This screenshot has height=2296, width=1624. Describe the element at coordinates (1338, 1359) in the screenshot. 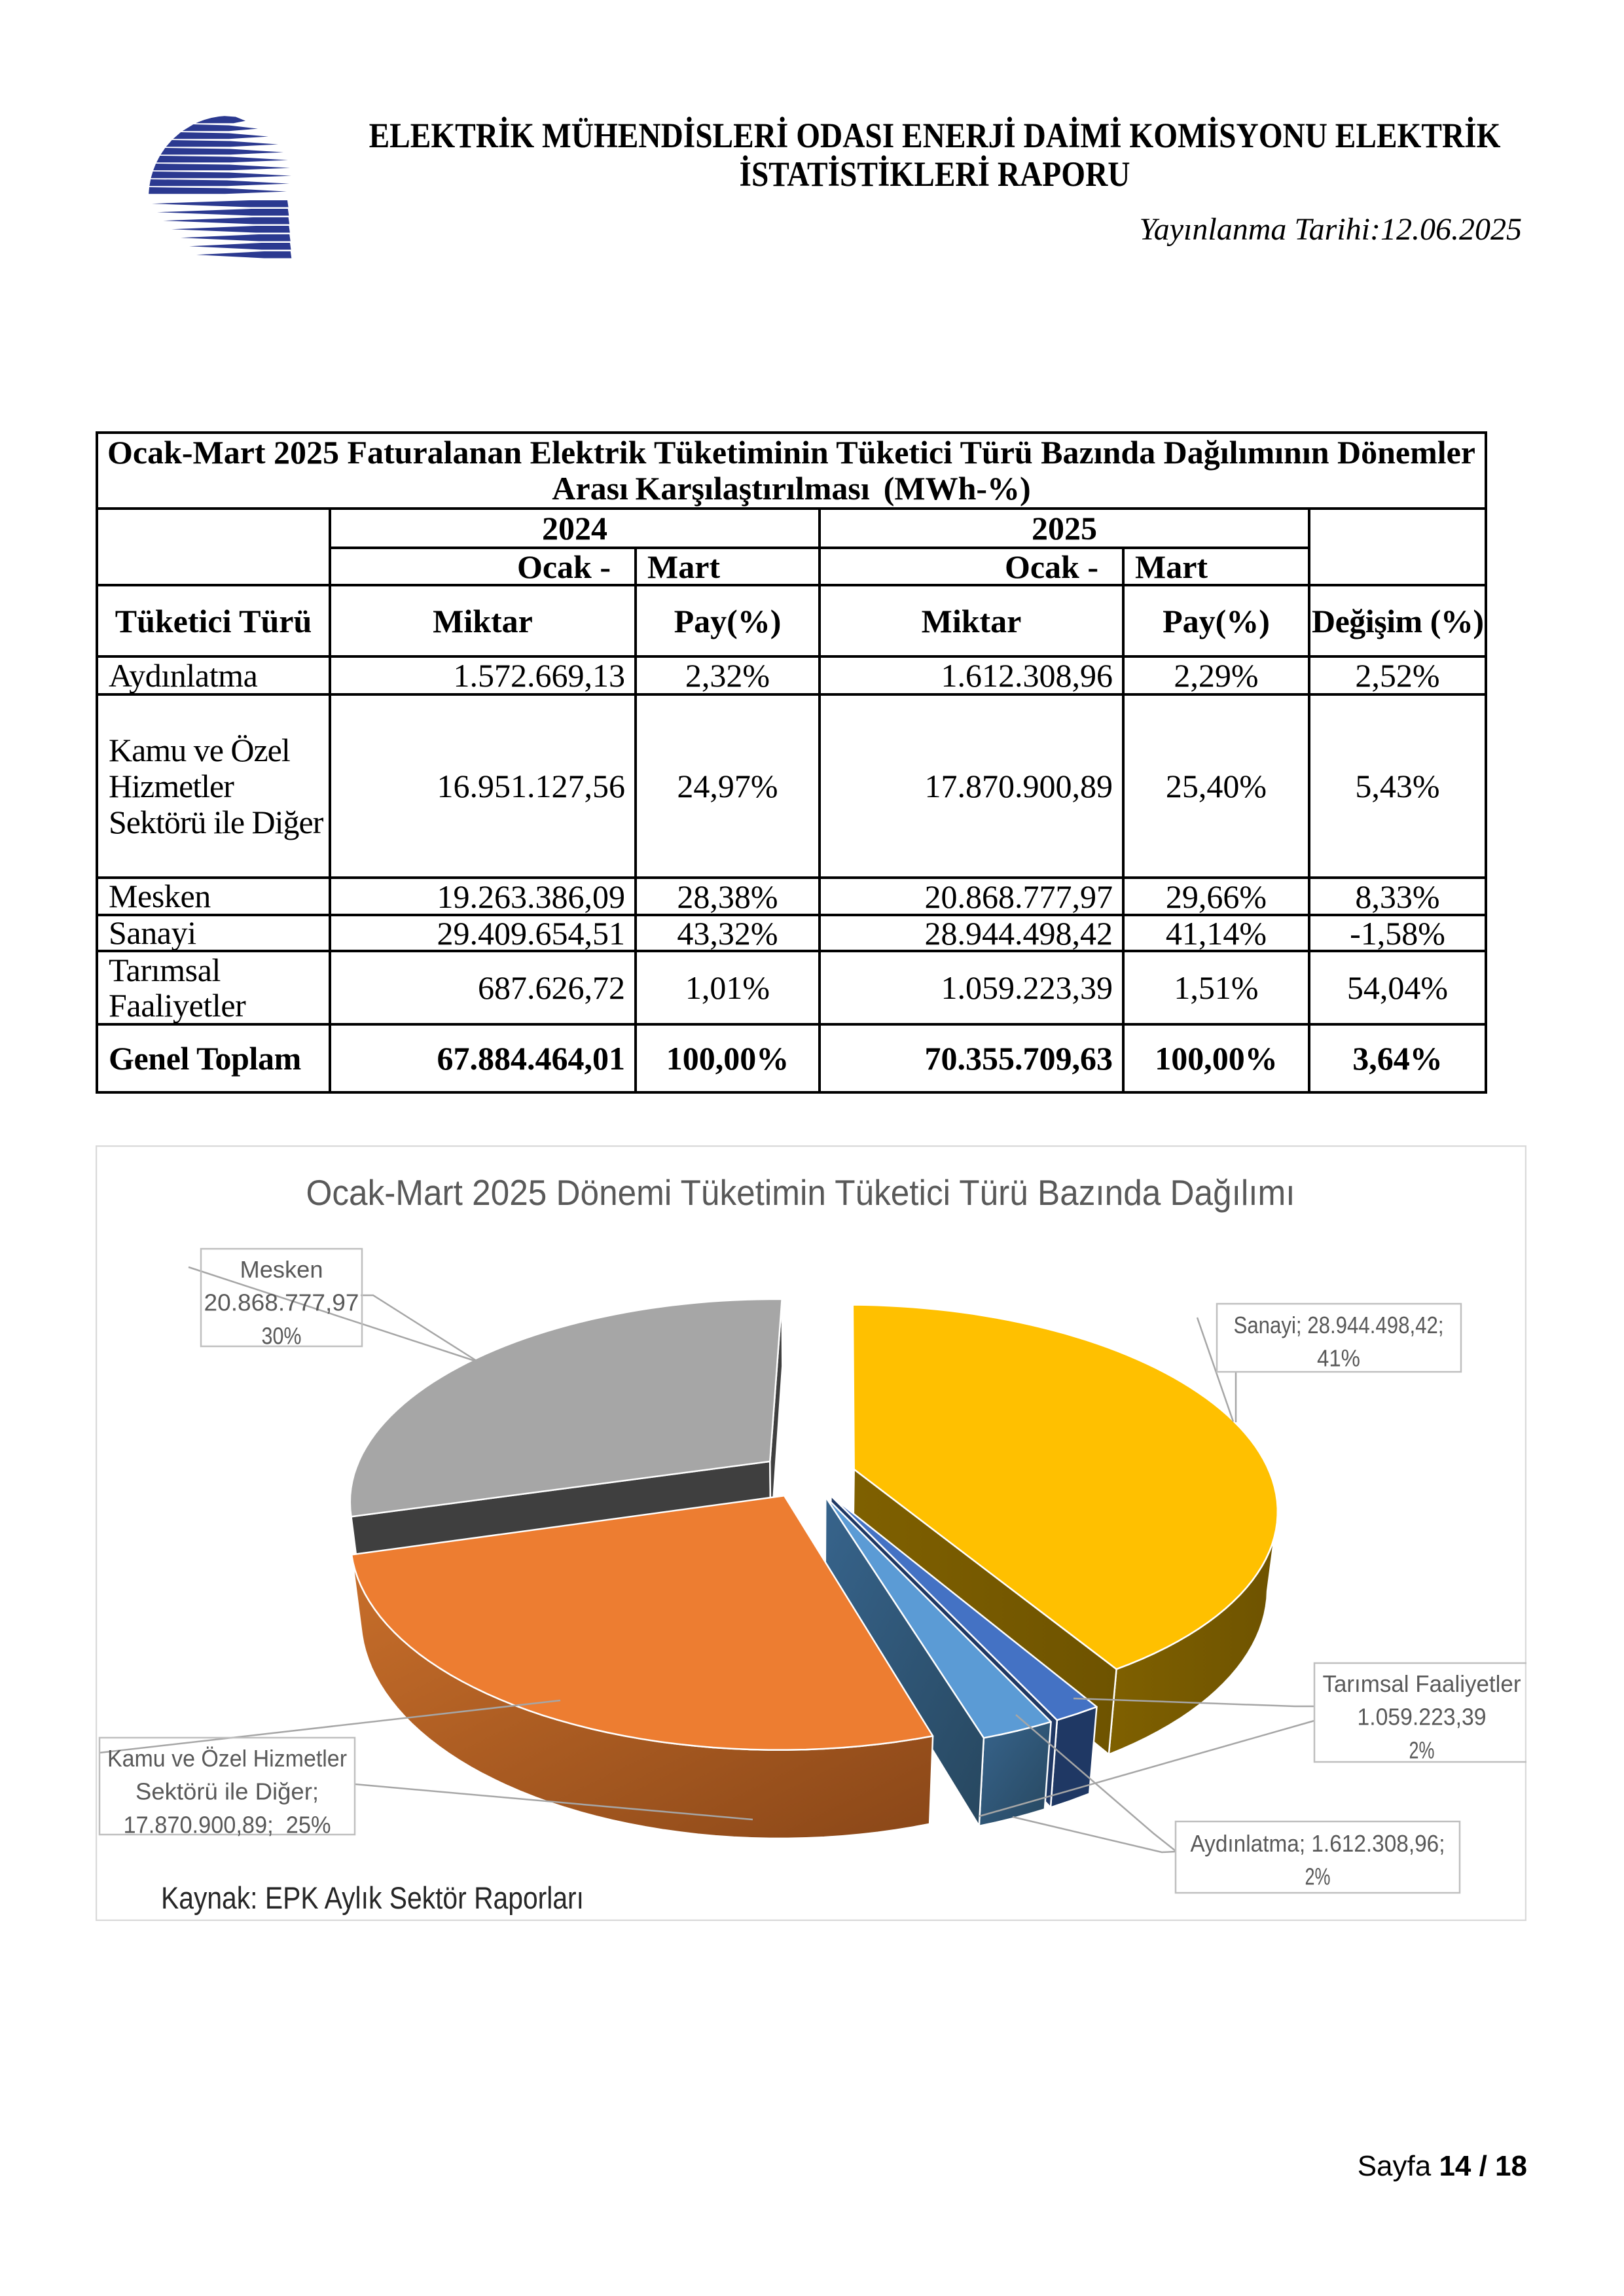

I see `svg-text: 41%` at that location.